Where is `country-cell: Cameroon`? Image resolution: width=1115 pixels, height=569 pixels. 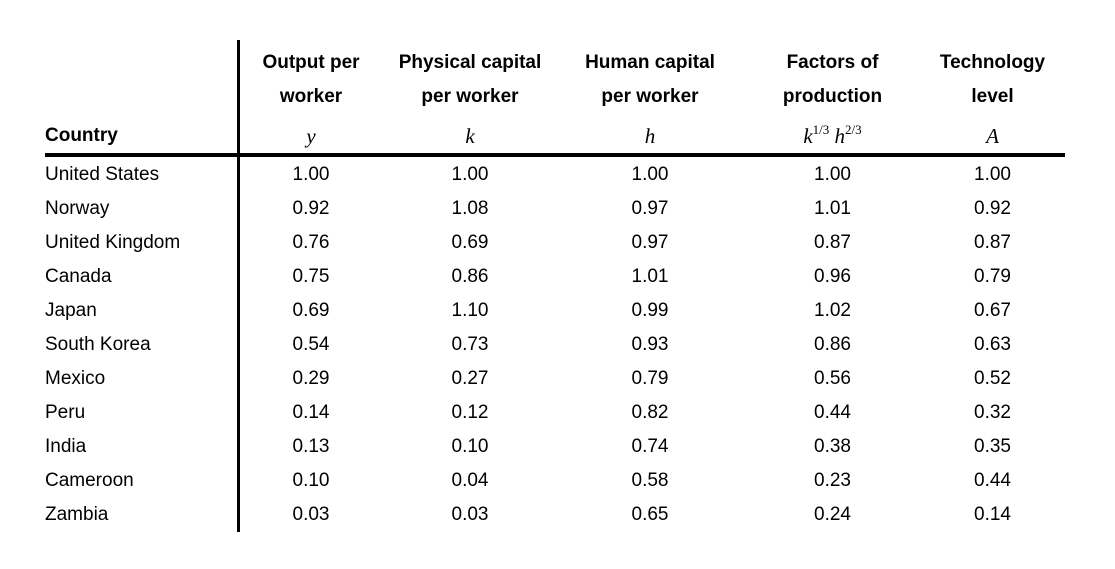
country-cell: Cameroon is located at coordinates (89, 480).